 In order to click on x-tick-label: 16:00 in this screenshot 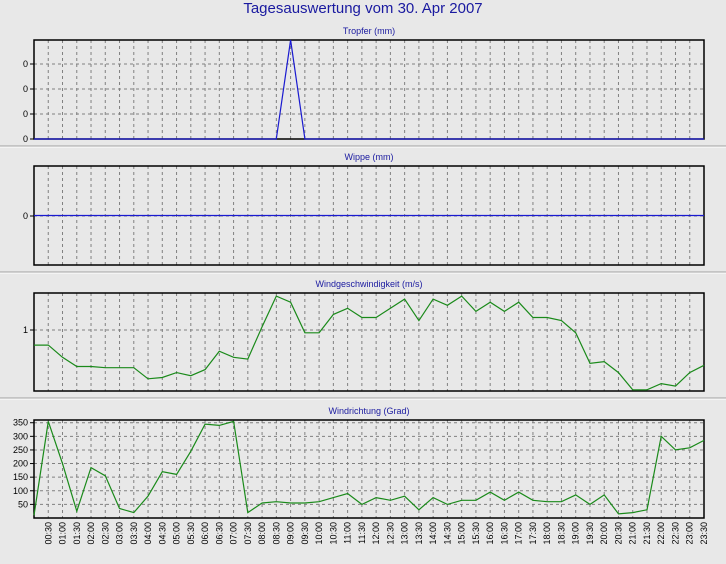, I will do `click(490, 533)`.